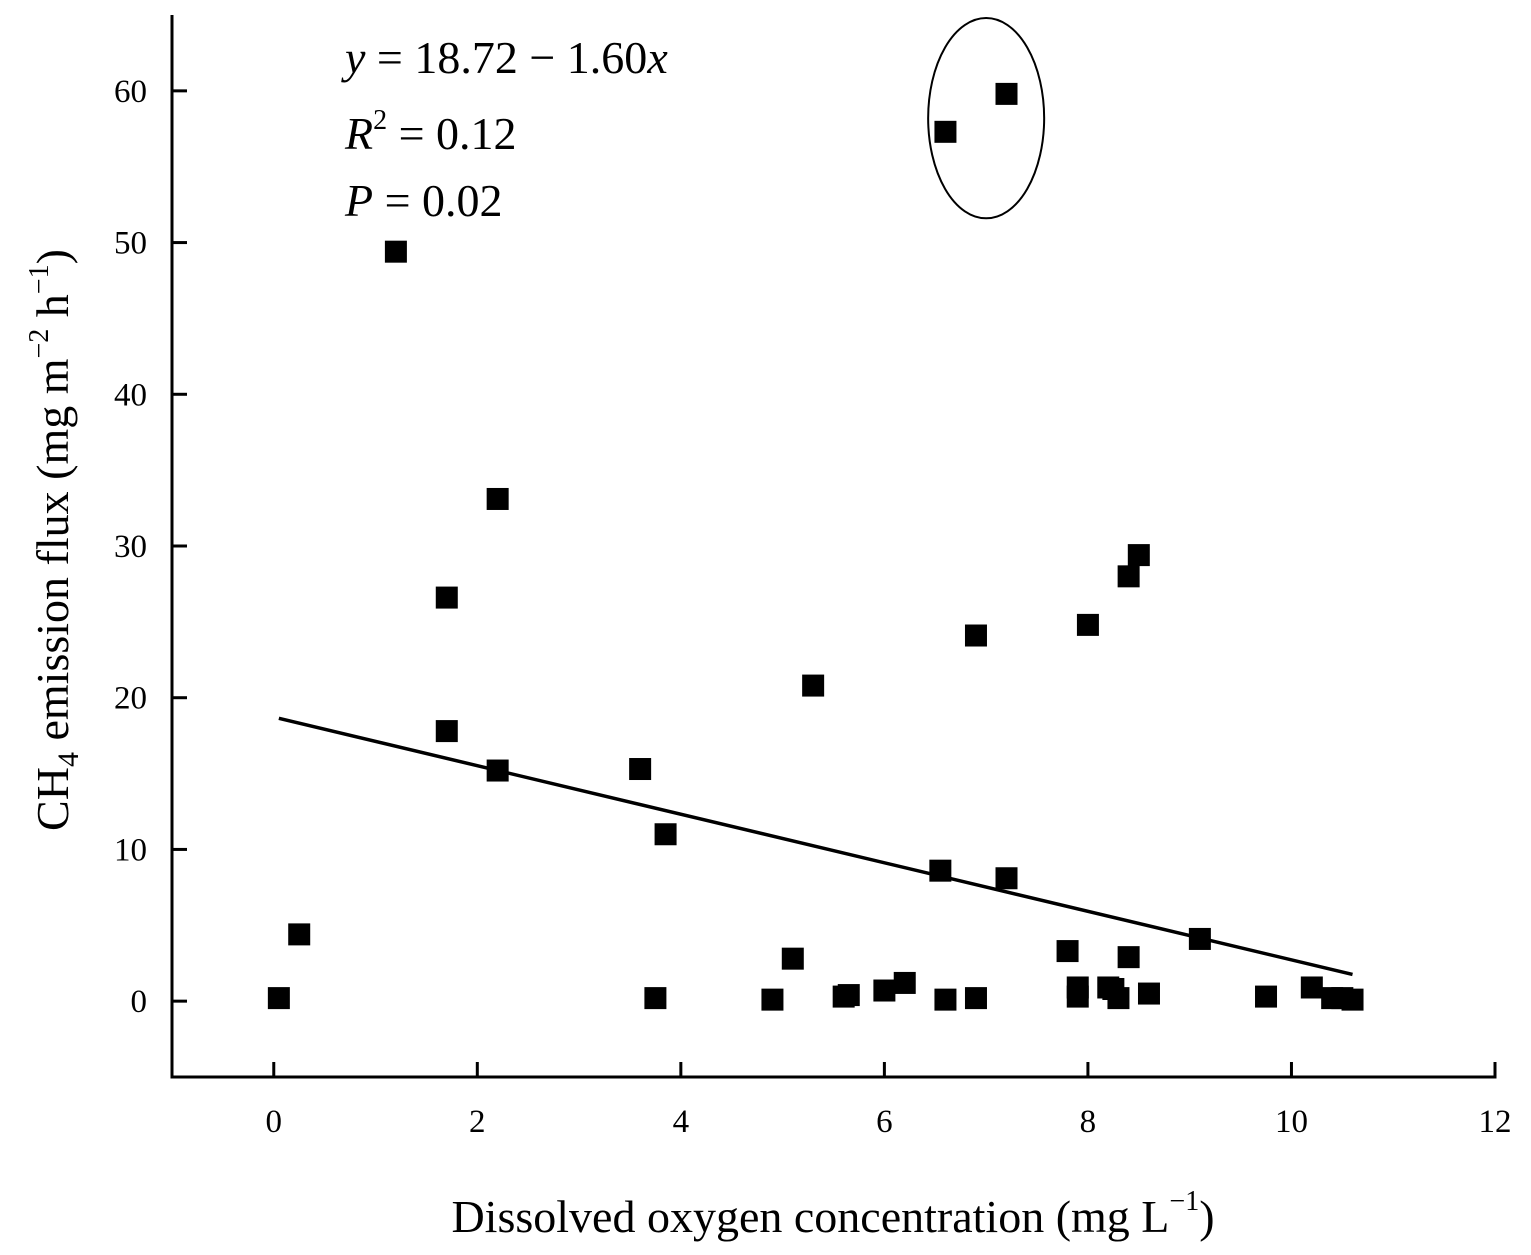 Image resolution: width=1531 pixels, height=1255 pixels. What do you see at coordinates (358, 133) in the screenshot?
I see `r-letter: R` at bounding box center [358, 133].